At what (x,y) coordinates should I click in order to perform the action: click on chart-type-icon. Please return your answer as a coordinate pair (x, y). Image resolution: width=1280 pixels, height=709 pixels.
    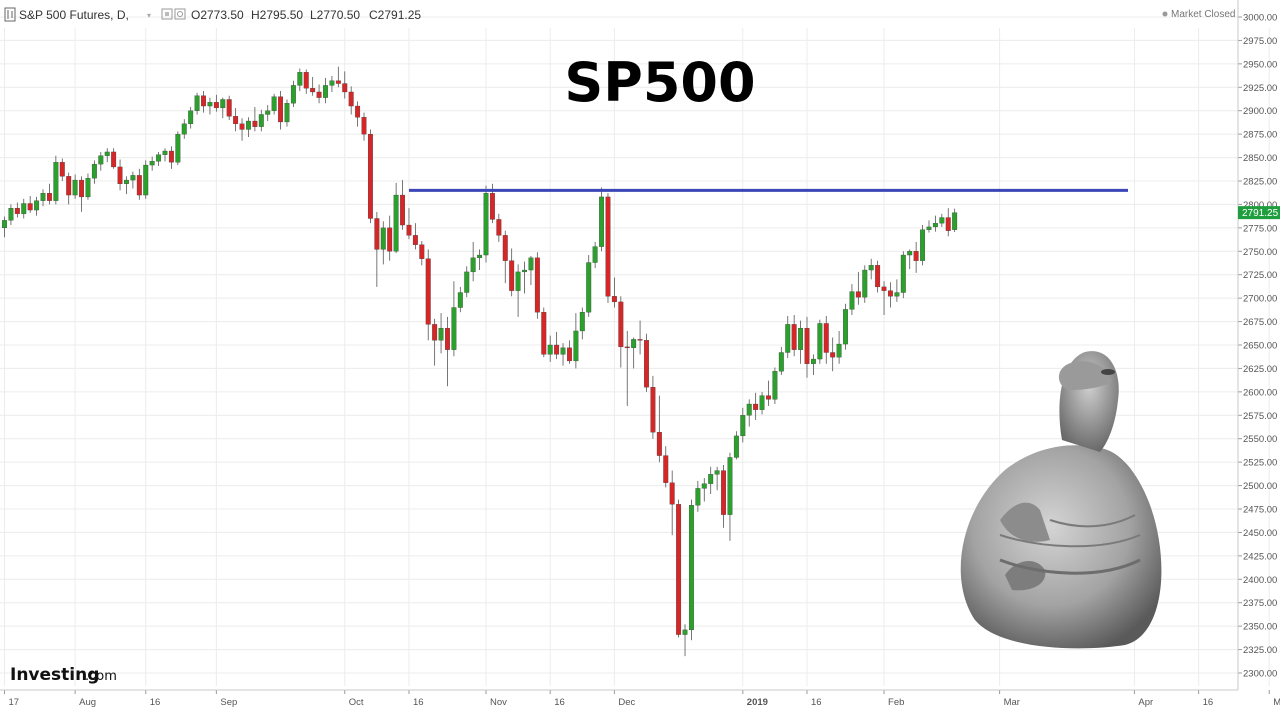
    Looking at the image, I should click on (10, 14).